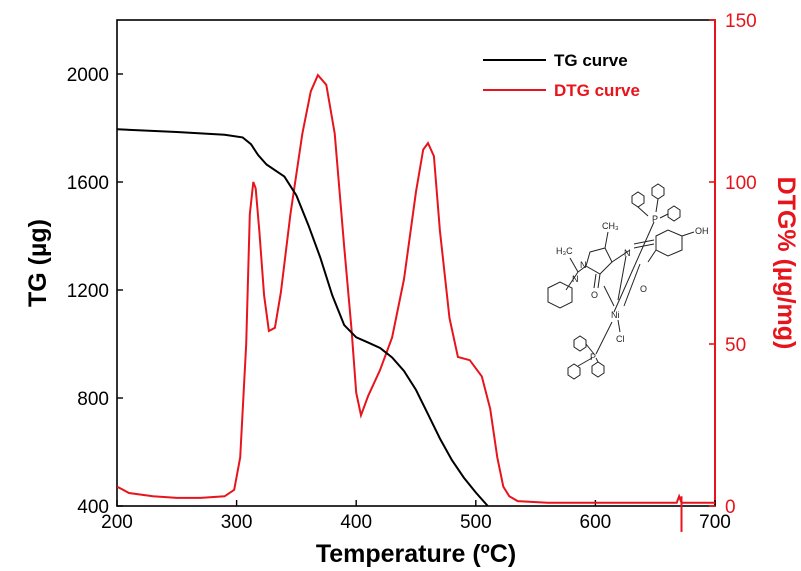  I want to click on x-tick-label-500: 500, so click(476, 522).